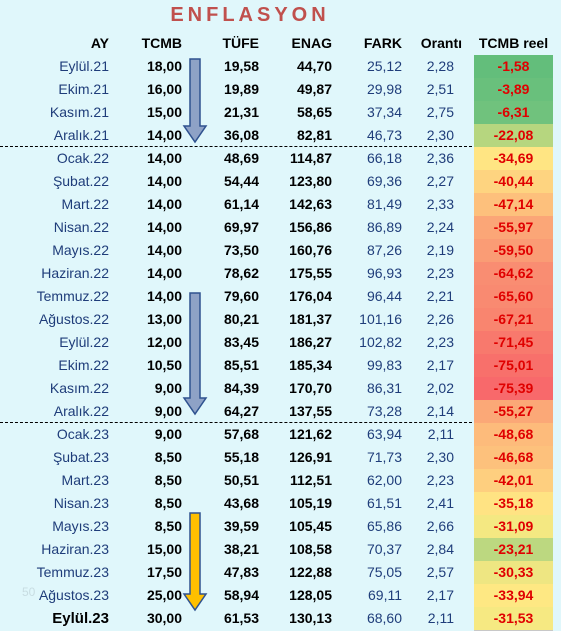 Image resolution: width=561 pixels, height=631 pixels. What do you see at coordinates (311, 43) in the screenshot?
I see `header-enag: ENAG` at bounding box center [311, 43].